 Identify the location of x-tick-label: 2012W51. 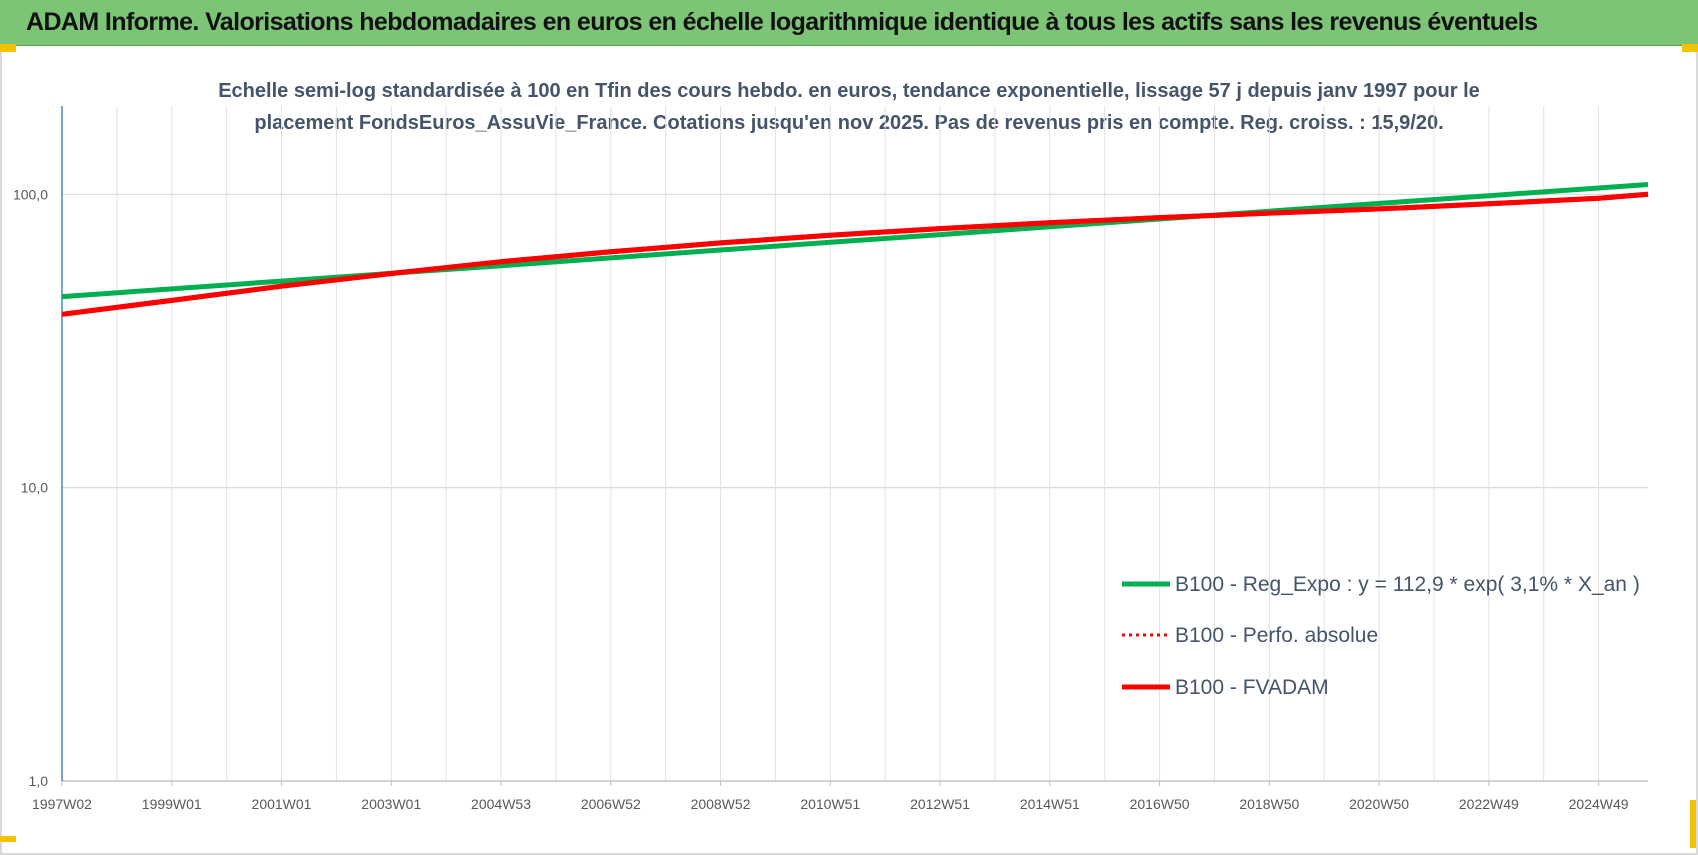
(940, 804).